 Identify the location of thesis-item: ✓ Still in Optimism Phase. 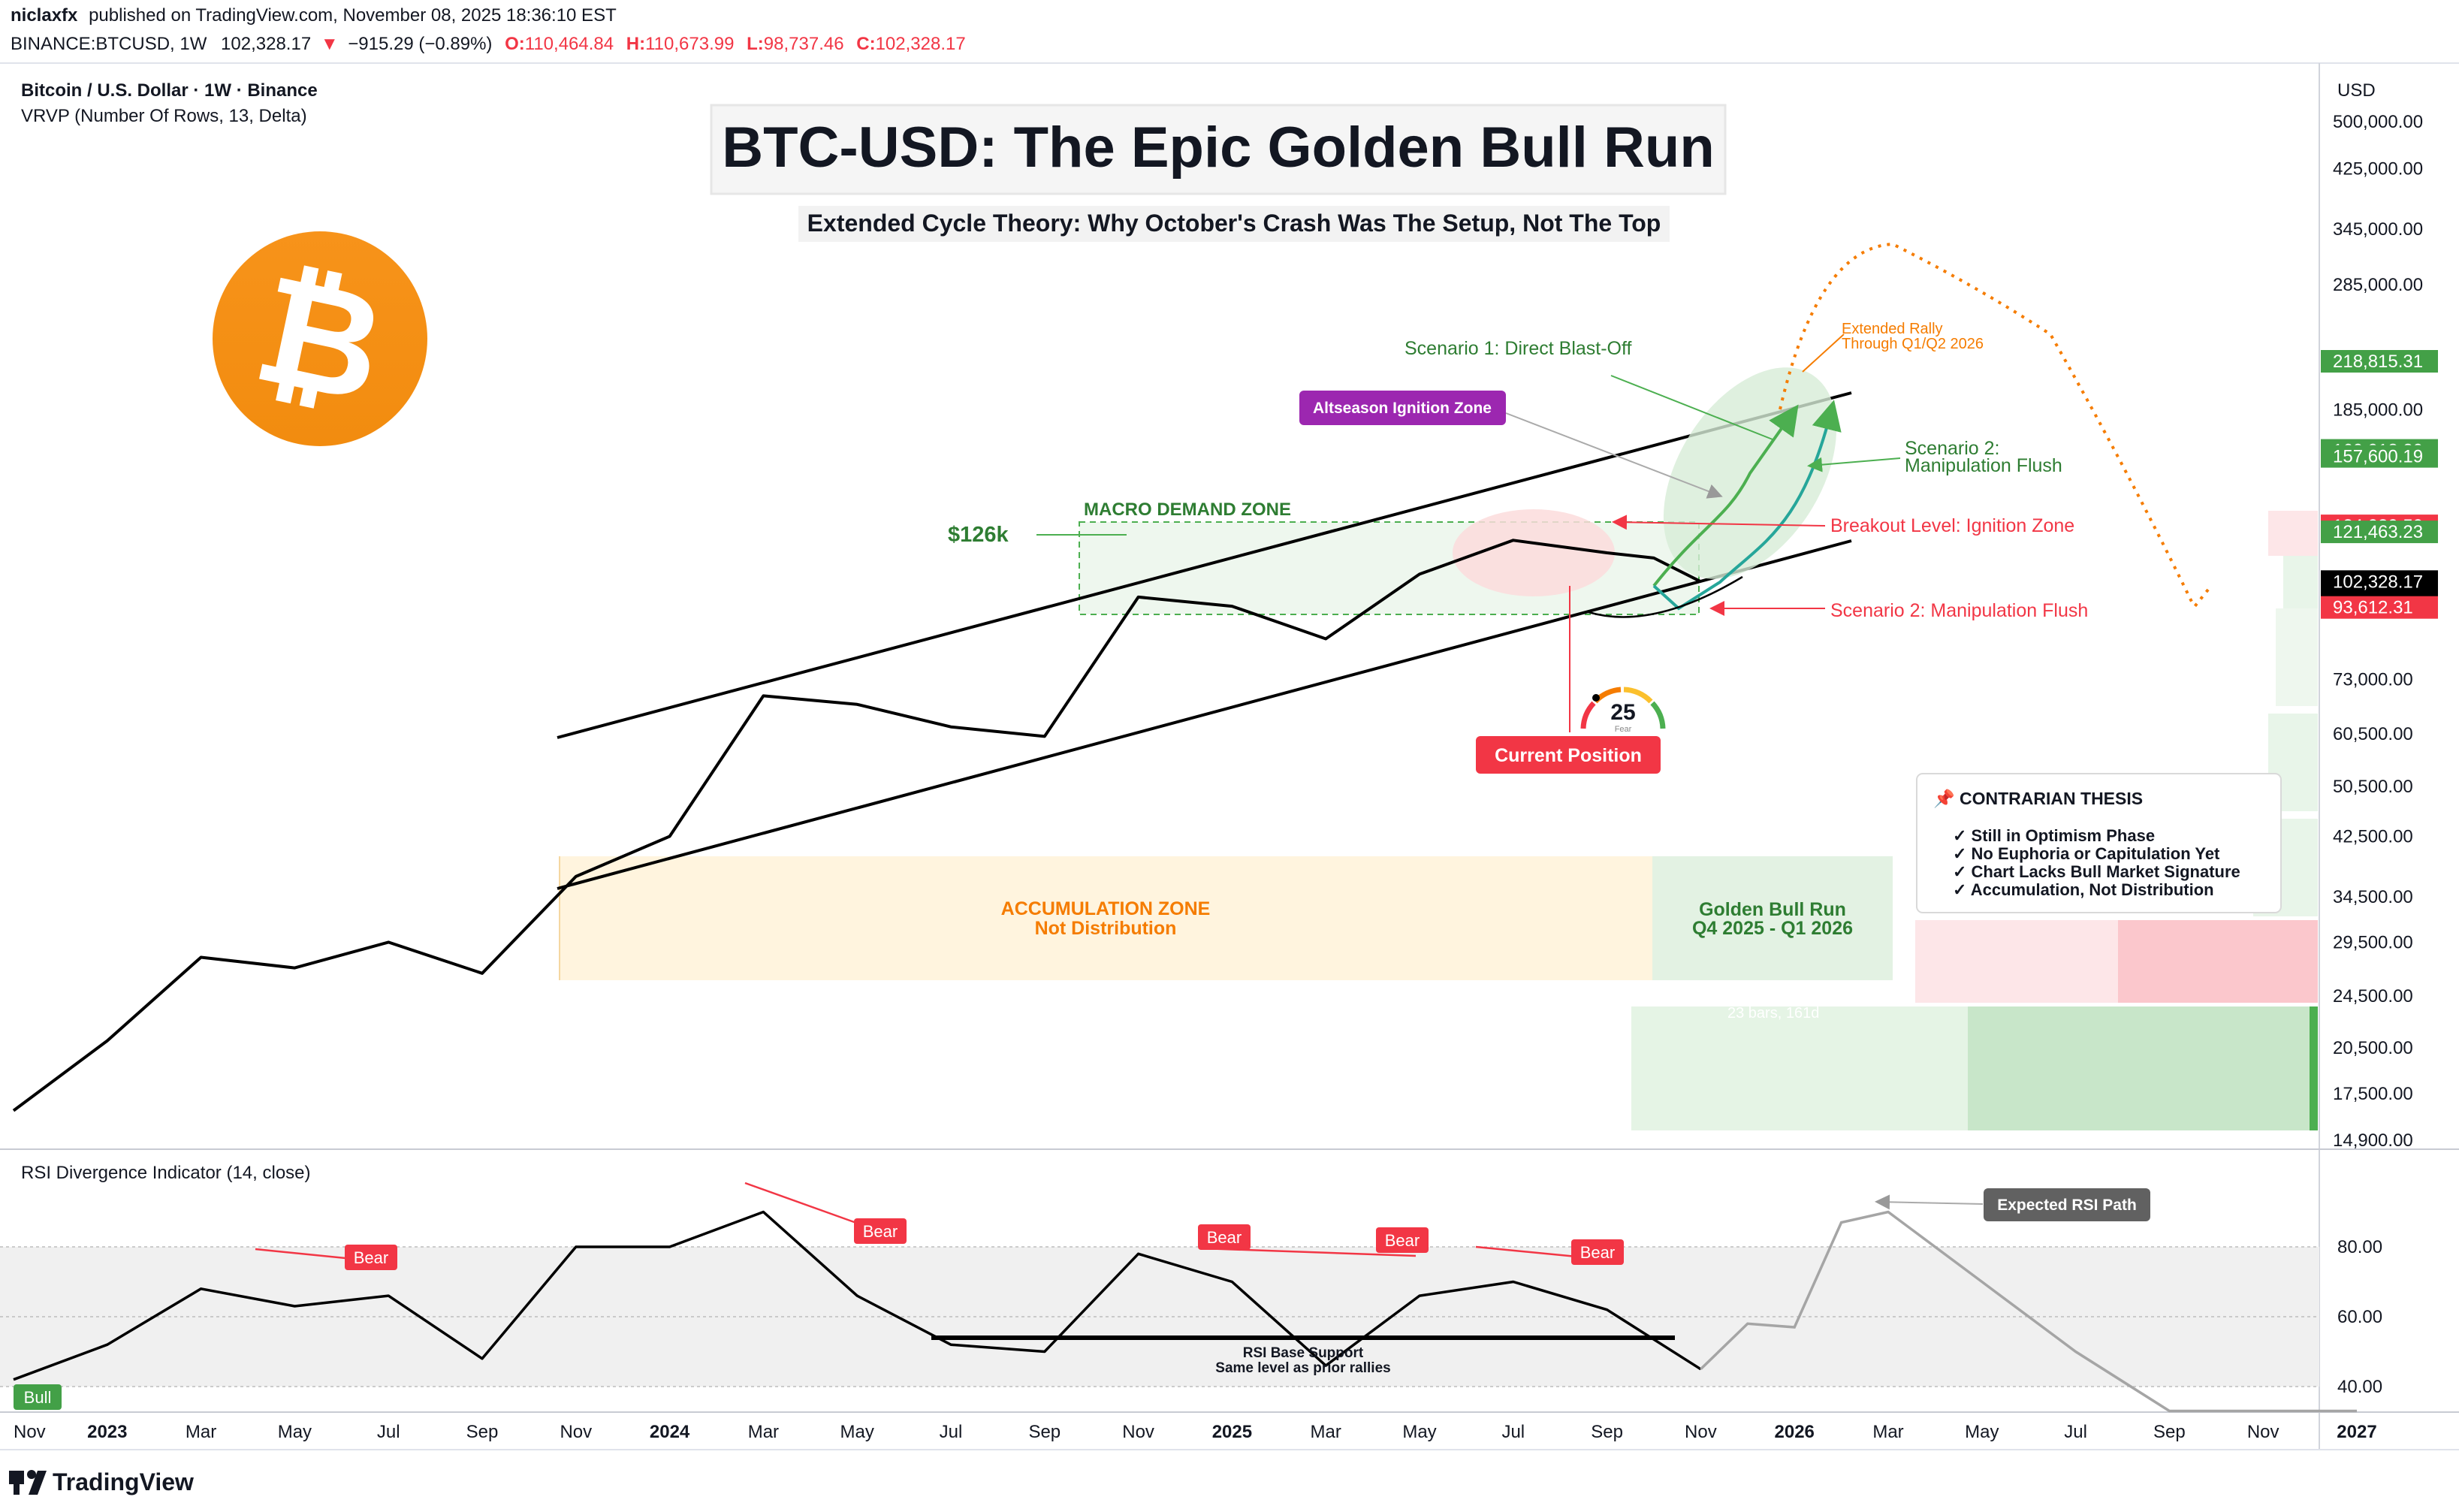
(2054, 835).